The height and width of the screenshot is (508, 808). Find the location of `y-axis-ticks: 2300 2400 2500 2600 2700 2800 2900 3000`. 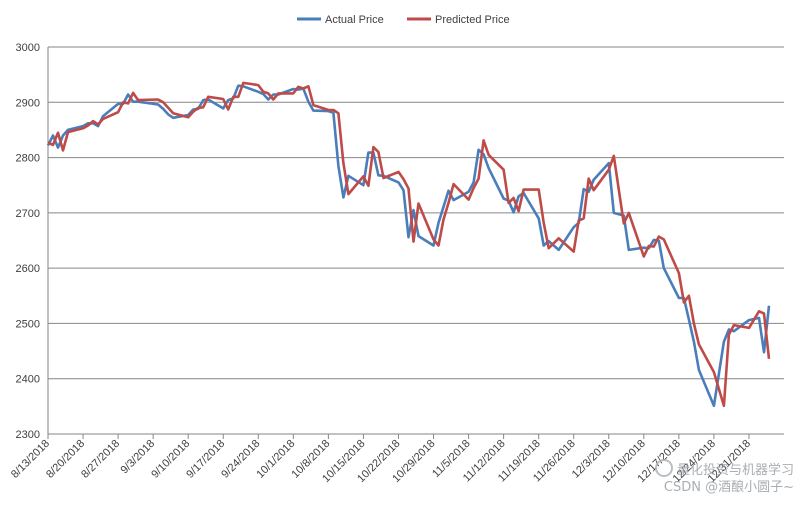

y-axis-ticks: 2300 2400 2500 2600 2700 2800 2900 3000 is located at coordinates (28, 241).